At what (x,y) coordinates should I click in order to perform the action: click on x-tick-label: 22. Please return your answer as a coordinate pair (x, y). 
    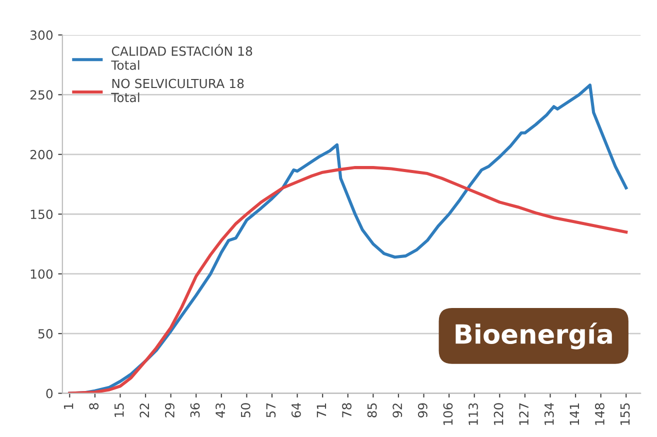
    Looking at the image, I should click on (144, 411).